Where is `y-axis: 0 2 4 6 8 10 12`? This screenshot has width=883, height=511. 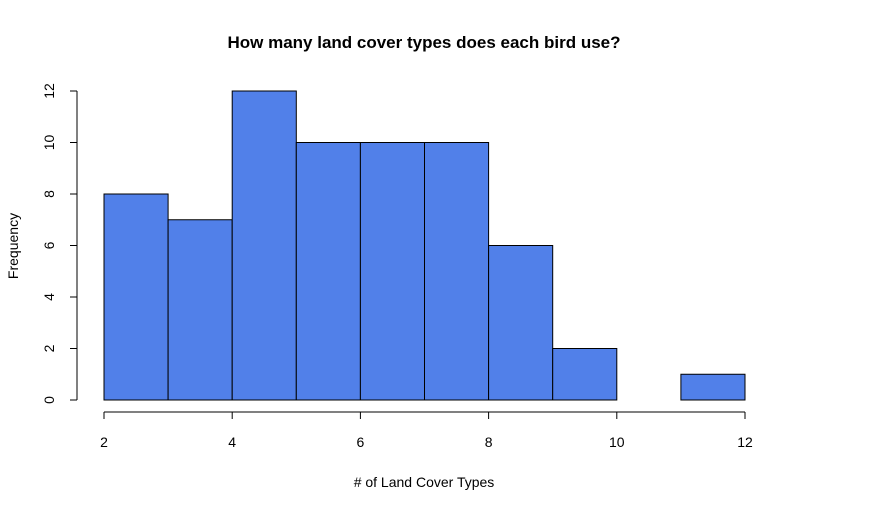 y-axis: 0 2 4 6 8 10 12 is located at coordinates (59, 243).